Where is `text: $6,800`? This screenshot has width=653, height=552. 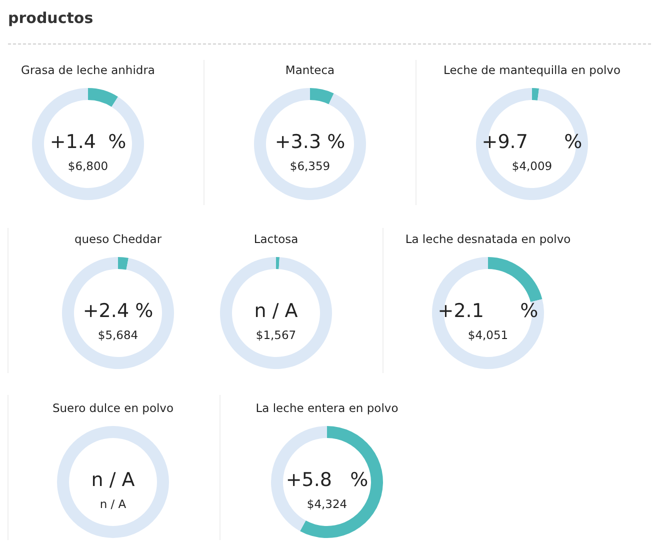 text: $6,800 is located at coordinates (88, 166).